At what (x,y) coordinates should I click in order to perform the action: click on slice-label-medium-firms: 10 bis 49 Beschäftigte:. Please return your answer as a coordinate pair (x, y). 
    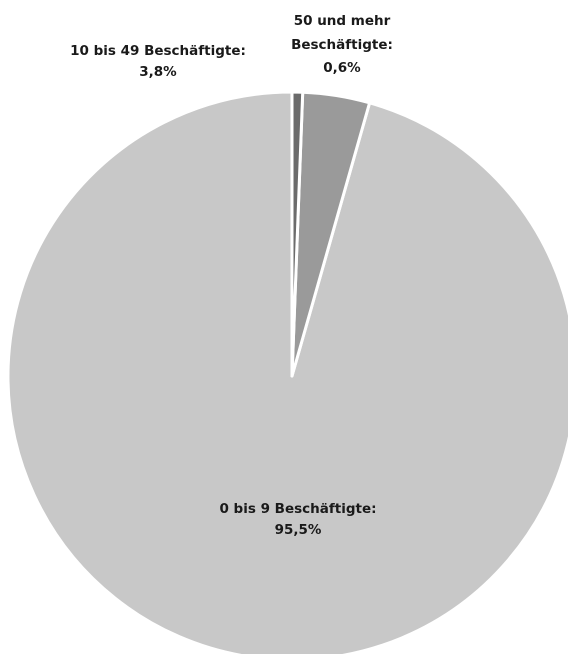
    Looking at the image, I should click on (158, 51).